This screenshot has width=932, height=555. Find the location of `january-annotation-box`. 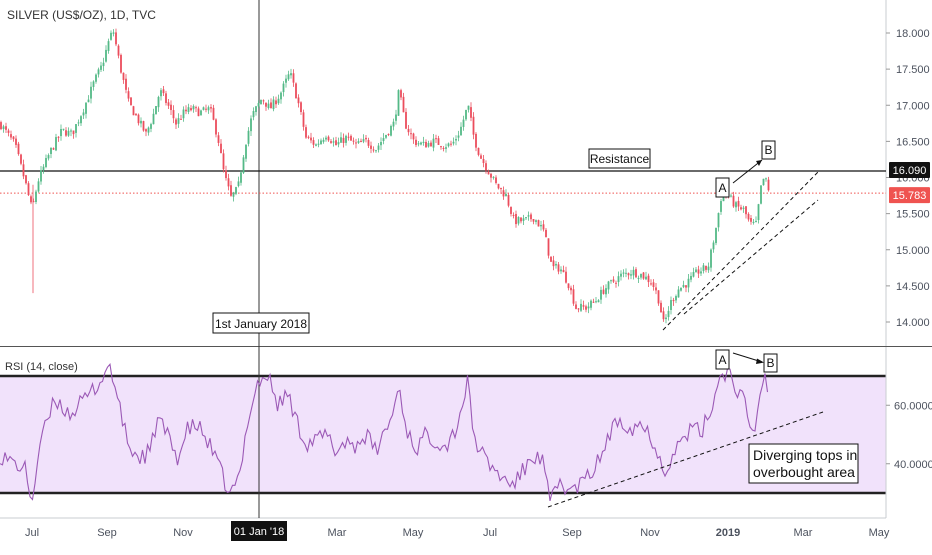

january-annotation-box is located at coordinates (261, 323).